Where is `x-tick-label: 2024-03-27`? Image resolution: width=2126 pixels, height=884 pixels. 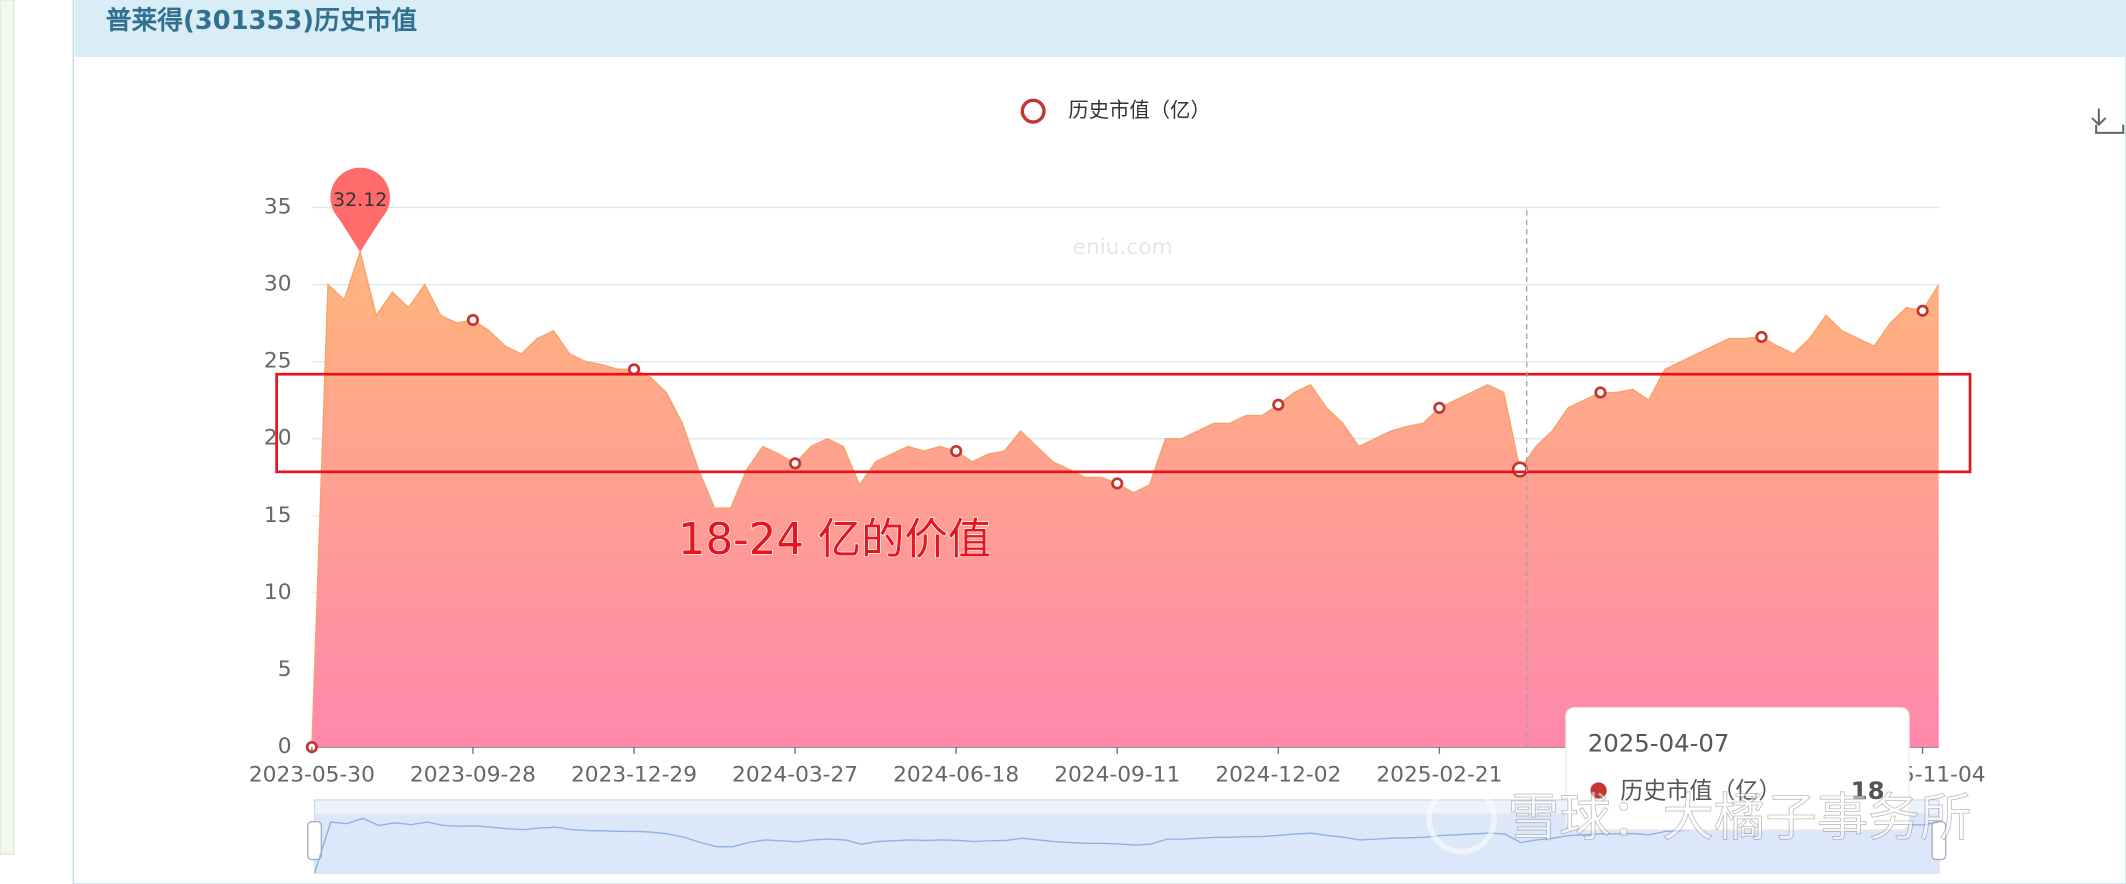 x-tick-label: 2024-03-27 is located at coordinates (795, 775).